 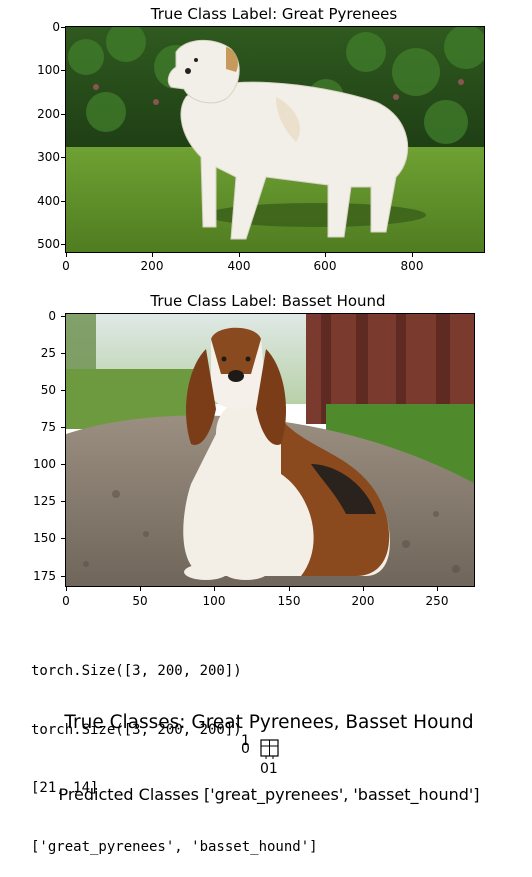 I want to click on plot1-ytick: 200, so click(x=48, y=114).